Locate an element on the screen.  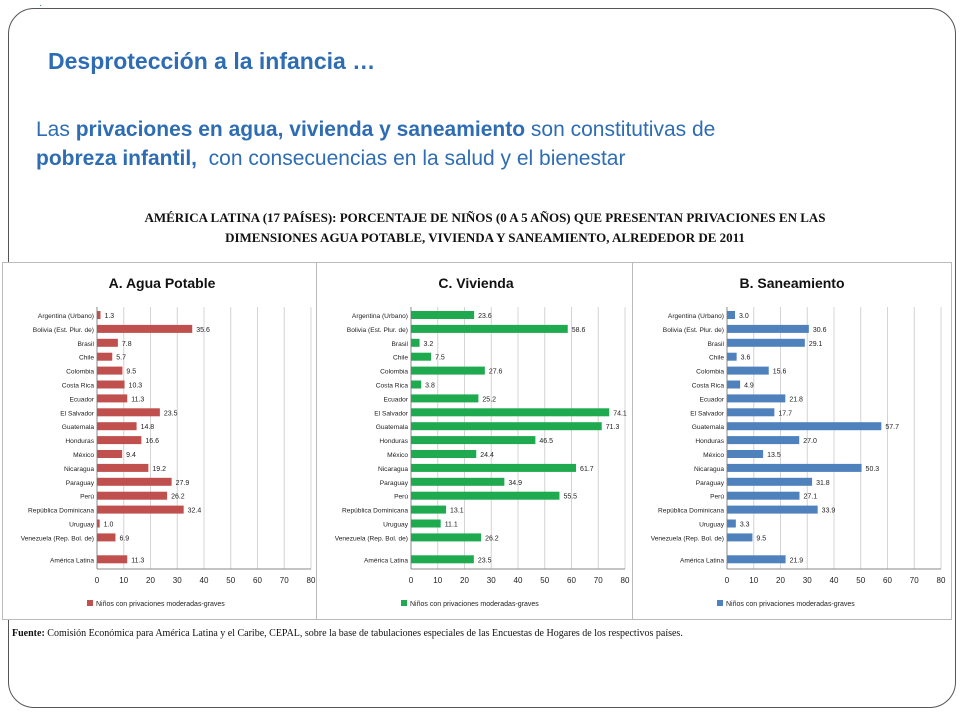
data-label: 3.0 is located at coordinates (744, 316).